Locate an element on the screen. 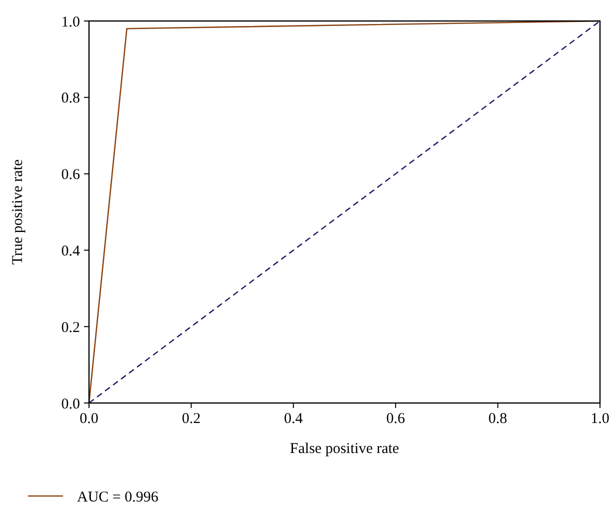 The width and height of the screenshot is (615, 514). x-tick-label: 0.0 is located at coordinates (89, 419).